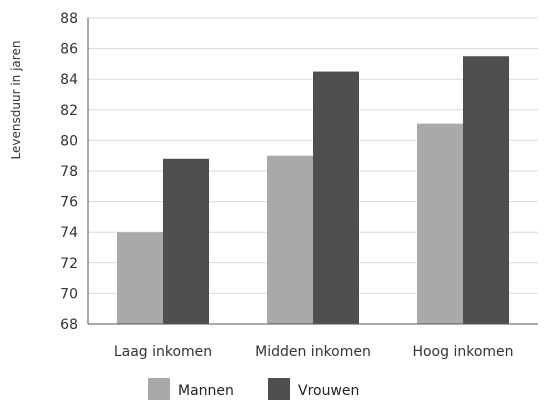 The width and height of the screenshot is (545, 416). What do you see at coordinates (69, 264) in the screenshot?
I see `y-tick-label: 72` at bounding box center [69, 264].